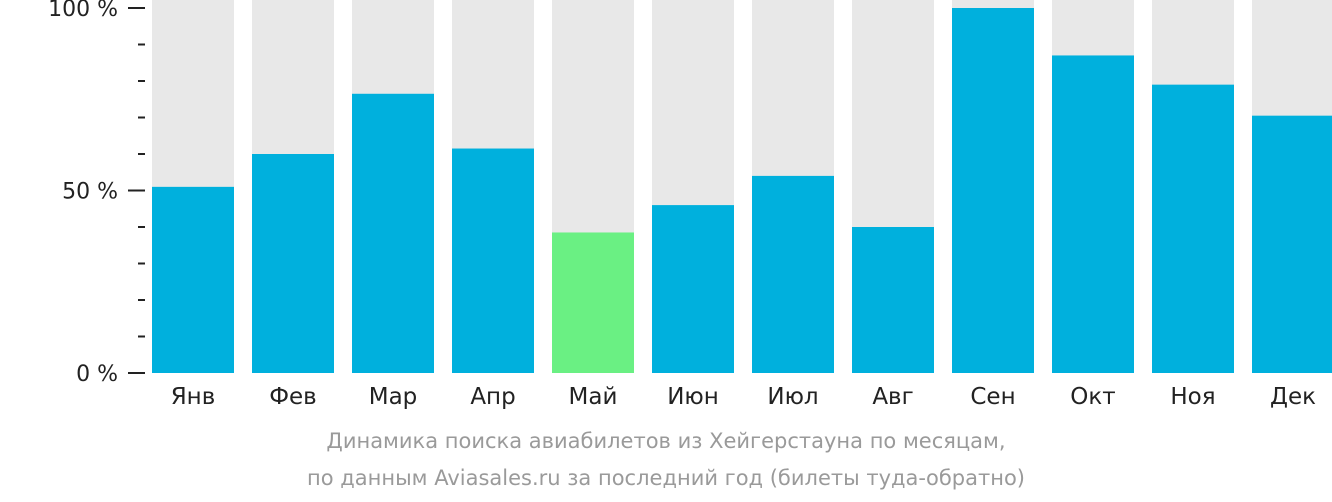 The height and width of the screenshot is (502, 1332). Describe the element at coordinates (1192, 397) in the screenshot. I see `x-tick-label: Ноя` at that location.